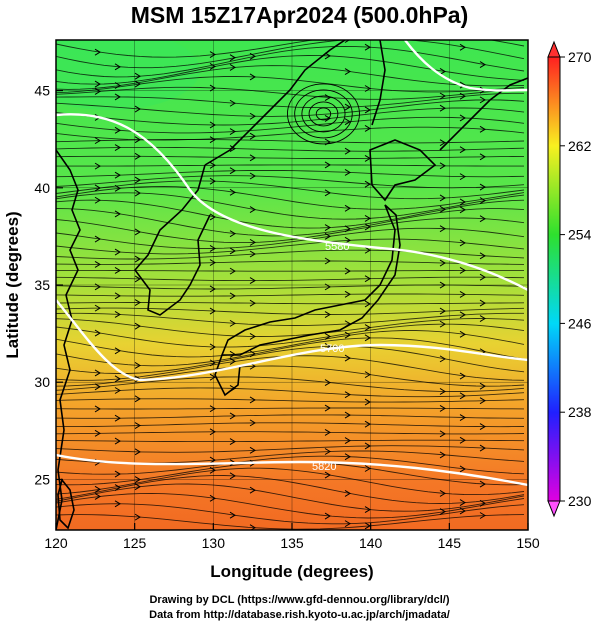 Image resolution: width=599 pixels, height=625 pixels. I want to click on colorbar: 270 262 254 246 238 230, so click(569, 279).